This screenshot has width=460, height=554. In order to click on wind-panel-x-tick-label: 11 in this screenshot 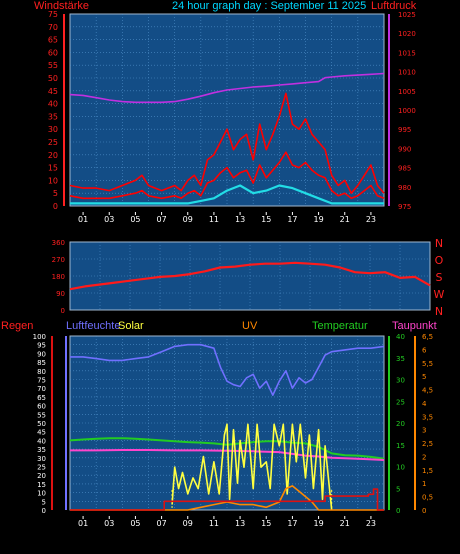, I will do `click(214, 219)`.